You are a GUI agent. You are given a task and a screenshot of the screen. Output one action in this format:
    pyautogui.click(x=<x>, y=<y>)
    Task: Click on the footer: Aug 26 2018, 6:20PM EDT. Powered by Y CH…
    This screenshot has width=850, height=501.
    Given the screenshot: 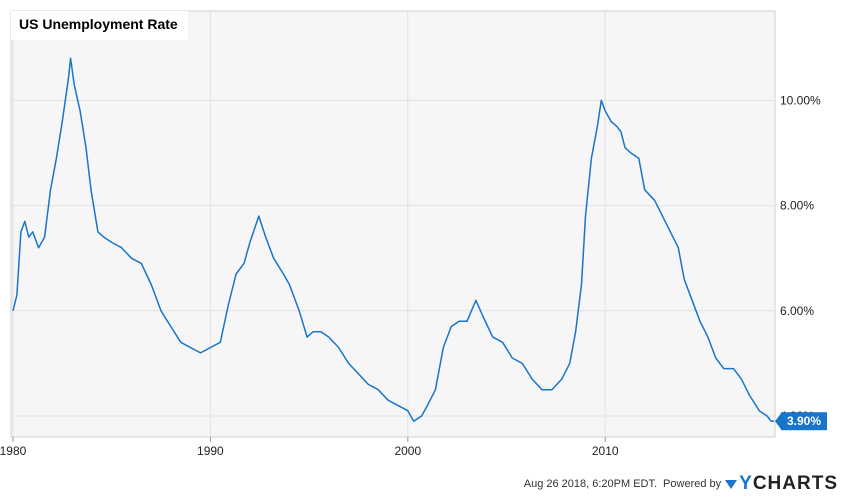 What is the action you would take?
    pyautogui.click(x=681, y=484)
    